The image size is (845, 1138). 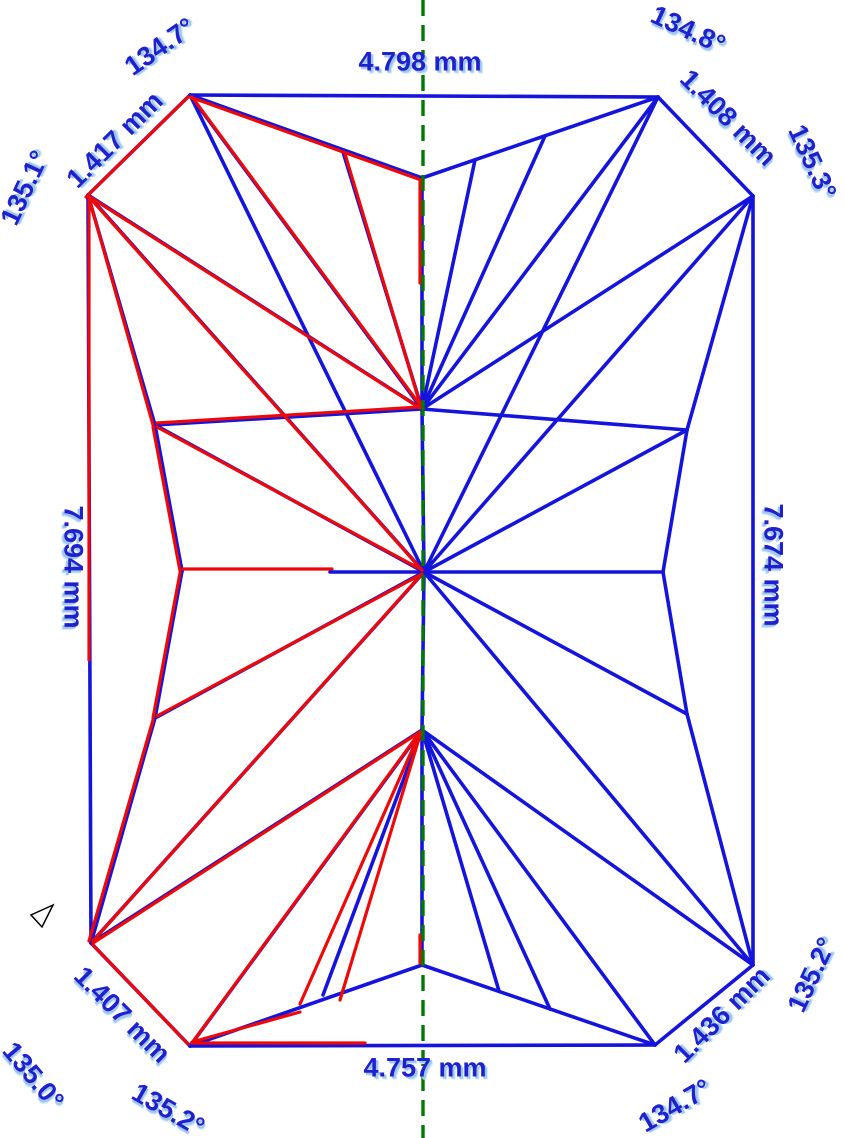 I want to click on cursor-triangle-icon, so click(x=42, y=916).